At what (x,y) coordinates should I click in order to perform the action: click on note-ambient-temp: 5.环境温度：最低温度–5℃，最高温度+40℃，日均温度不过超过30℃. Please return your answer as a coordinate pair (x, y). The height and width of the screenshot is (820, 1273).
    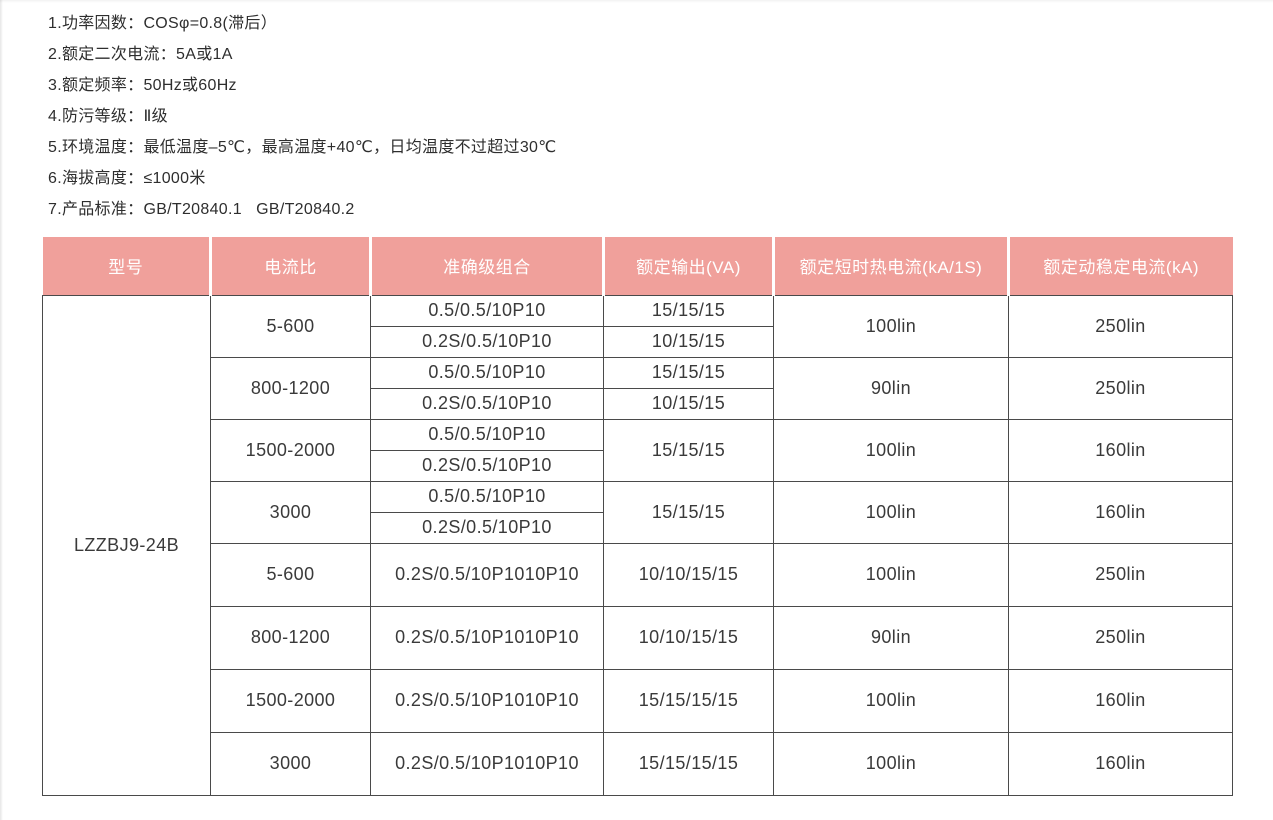
    Looking at the image, I should click on (302, 147).